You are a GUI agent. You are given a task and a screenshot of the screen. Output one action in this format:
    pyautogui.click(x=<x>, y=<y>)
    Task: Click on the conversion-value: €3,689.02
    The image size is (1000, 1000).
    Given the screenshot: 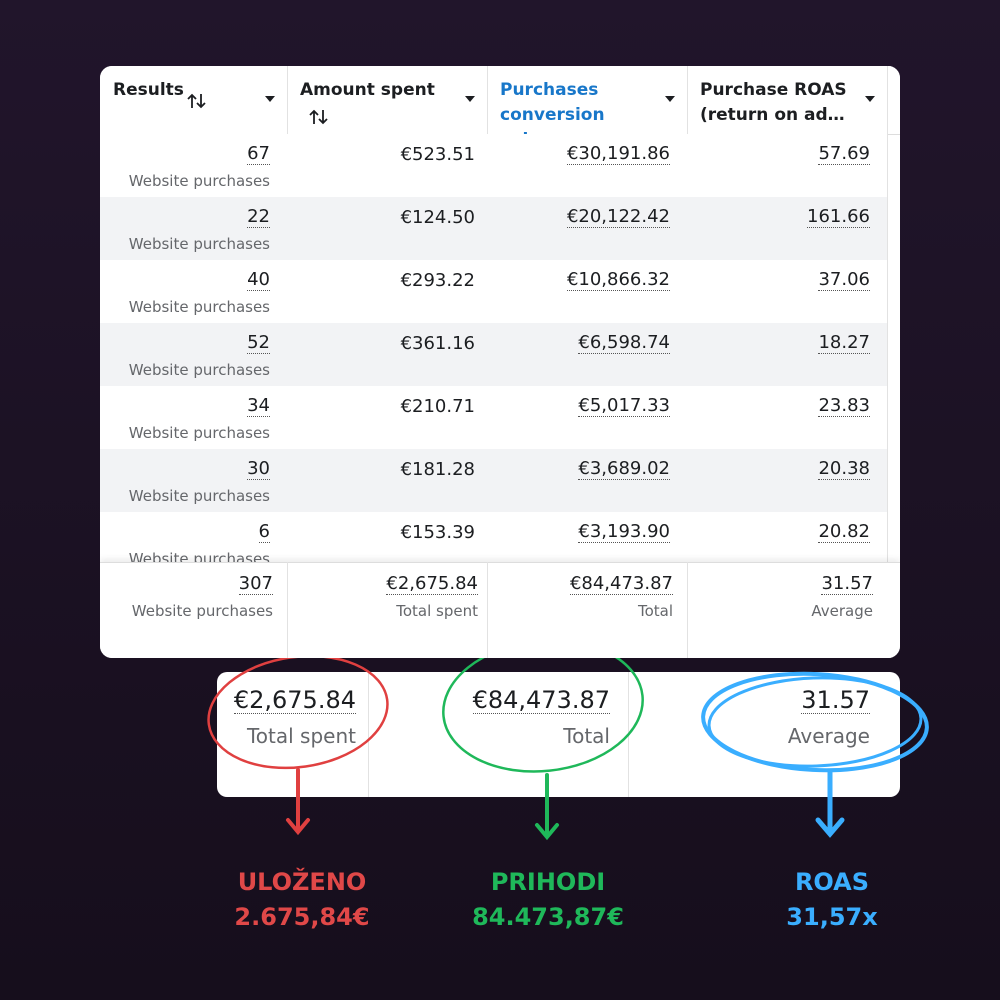 What is the action you would take?
    pyautogui.click(x=624, y=469)
    